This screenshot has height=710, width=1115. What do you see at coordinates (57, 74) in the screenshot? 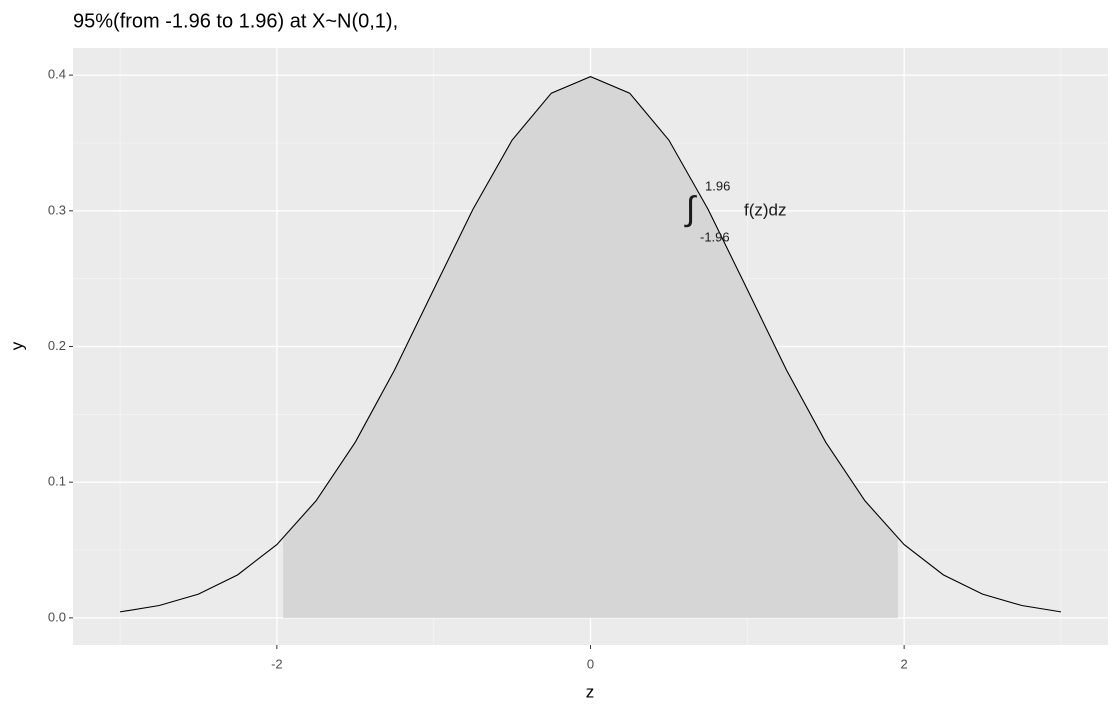
I see `y-tick-label: 0.4` at bounding box center [57, 74].